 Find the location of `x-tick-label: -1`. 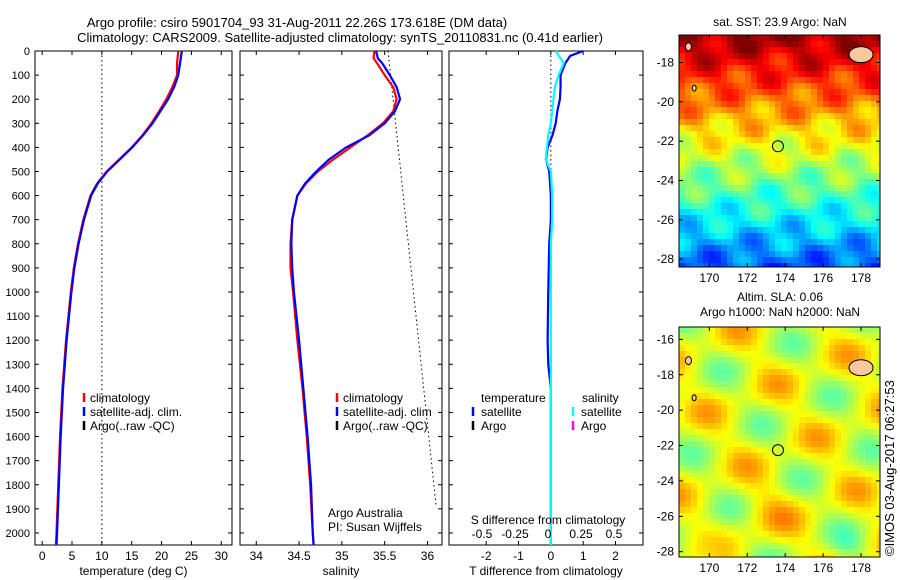

x-tick-label: -1 is located at coordinates (518, 556).